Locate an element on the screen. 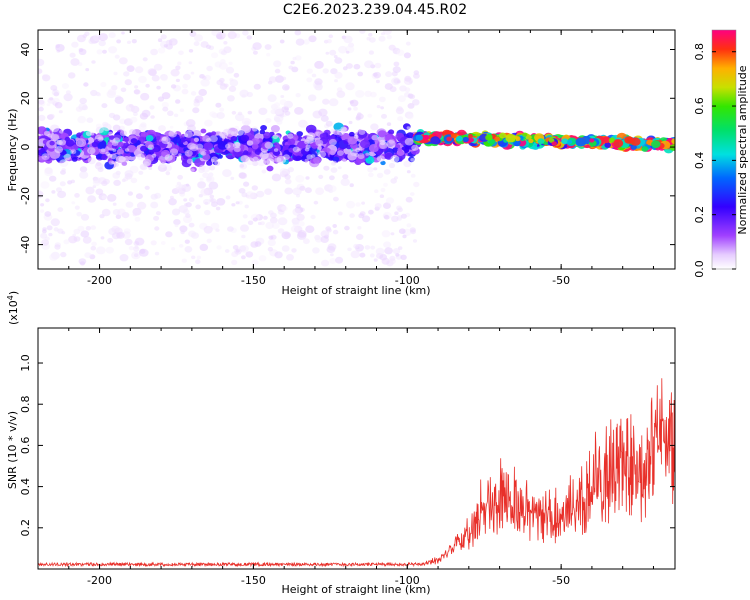 Image resolution: width=750 pixels, height=600 pixels. y-tick-label: -40 is located at coordinates (25, 245).